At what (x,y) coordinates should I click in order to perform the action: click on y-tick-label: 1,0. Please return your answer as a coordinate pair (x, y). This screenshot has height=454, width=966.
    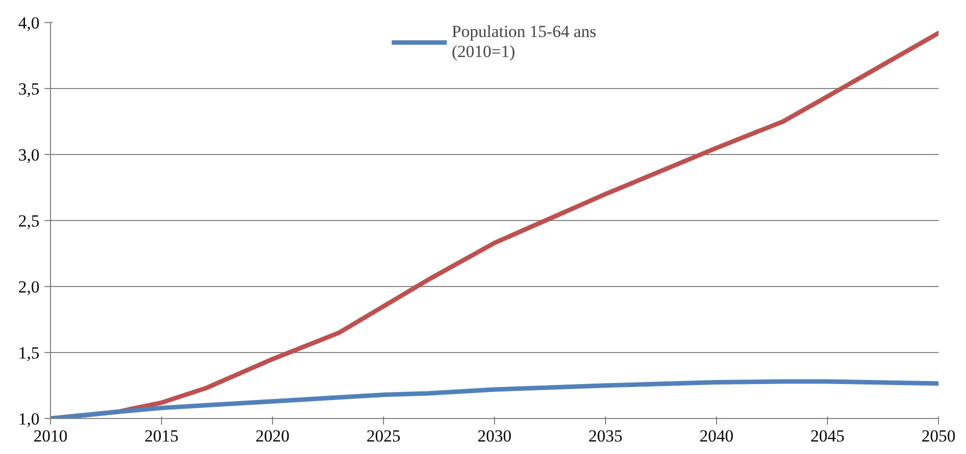
    Looking at the image, I should click on (29, 419).